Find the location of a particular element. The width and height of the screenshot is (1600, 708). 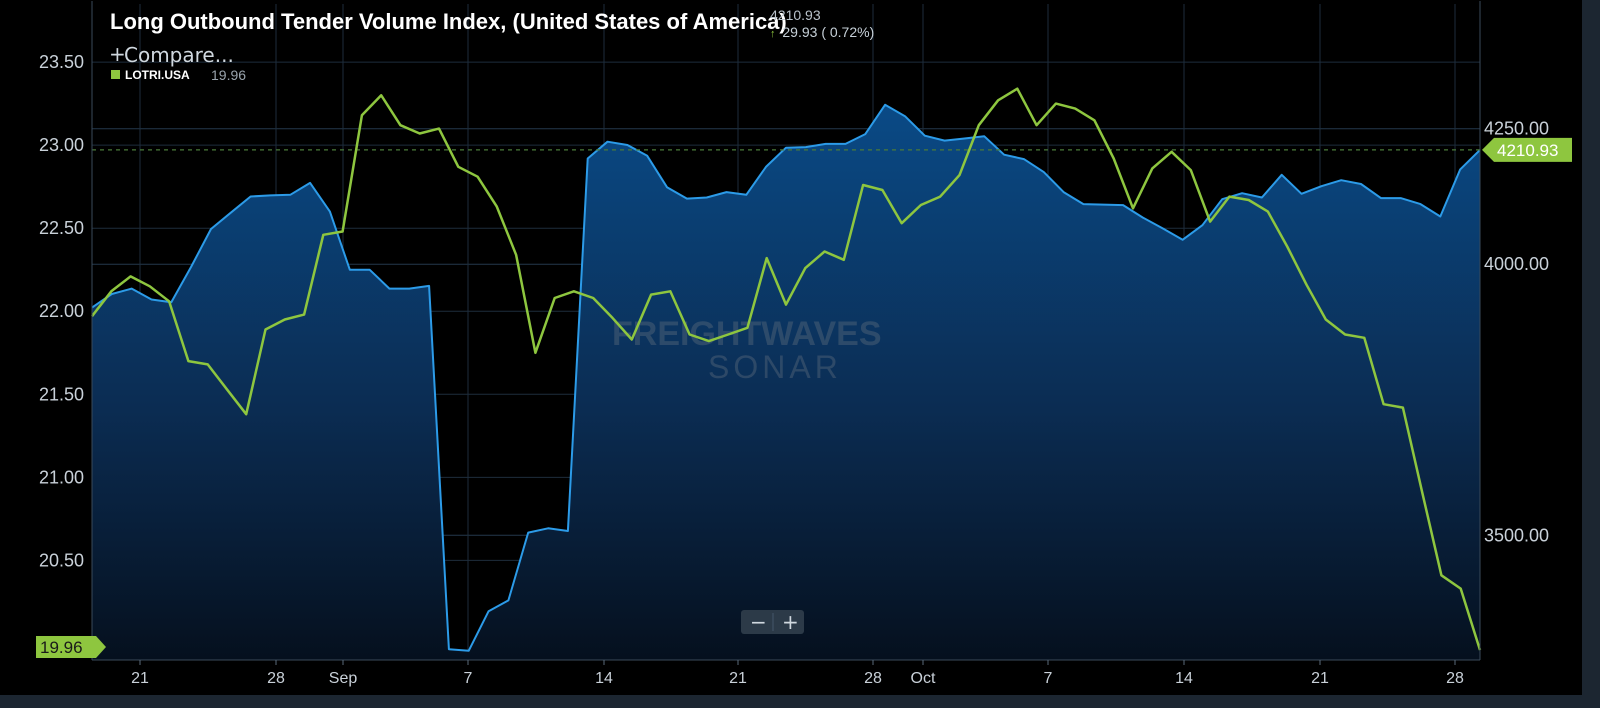

right-tick-label: 3500.00 is located at coordinates (1516, 535).